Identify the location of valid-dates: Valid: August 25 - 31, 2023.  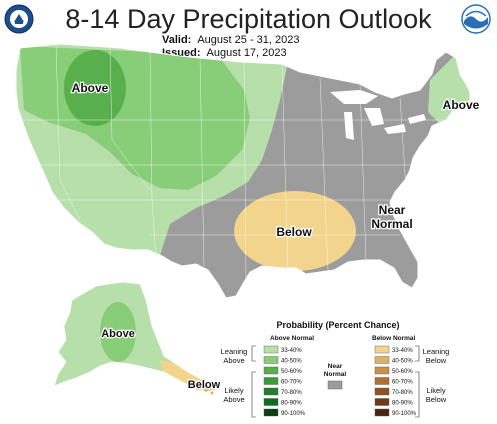
(230, 40).